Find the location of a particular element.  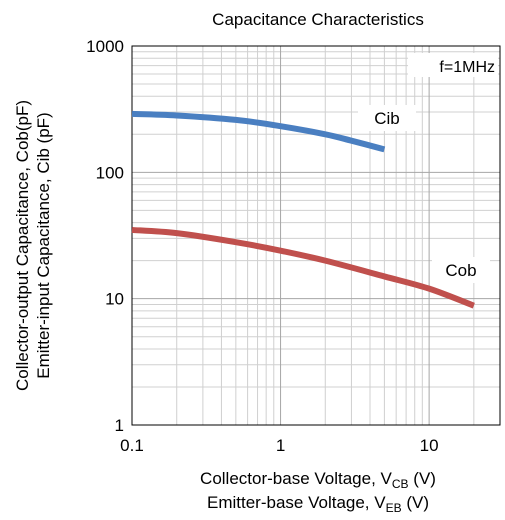

series-label-bg-cob is located at coordinates (461, 270).